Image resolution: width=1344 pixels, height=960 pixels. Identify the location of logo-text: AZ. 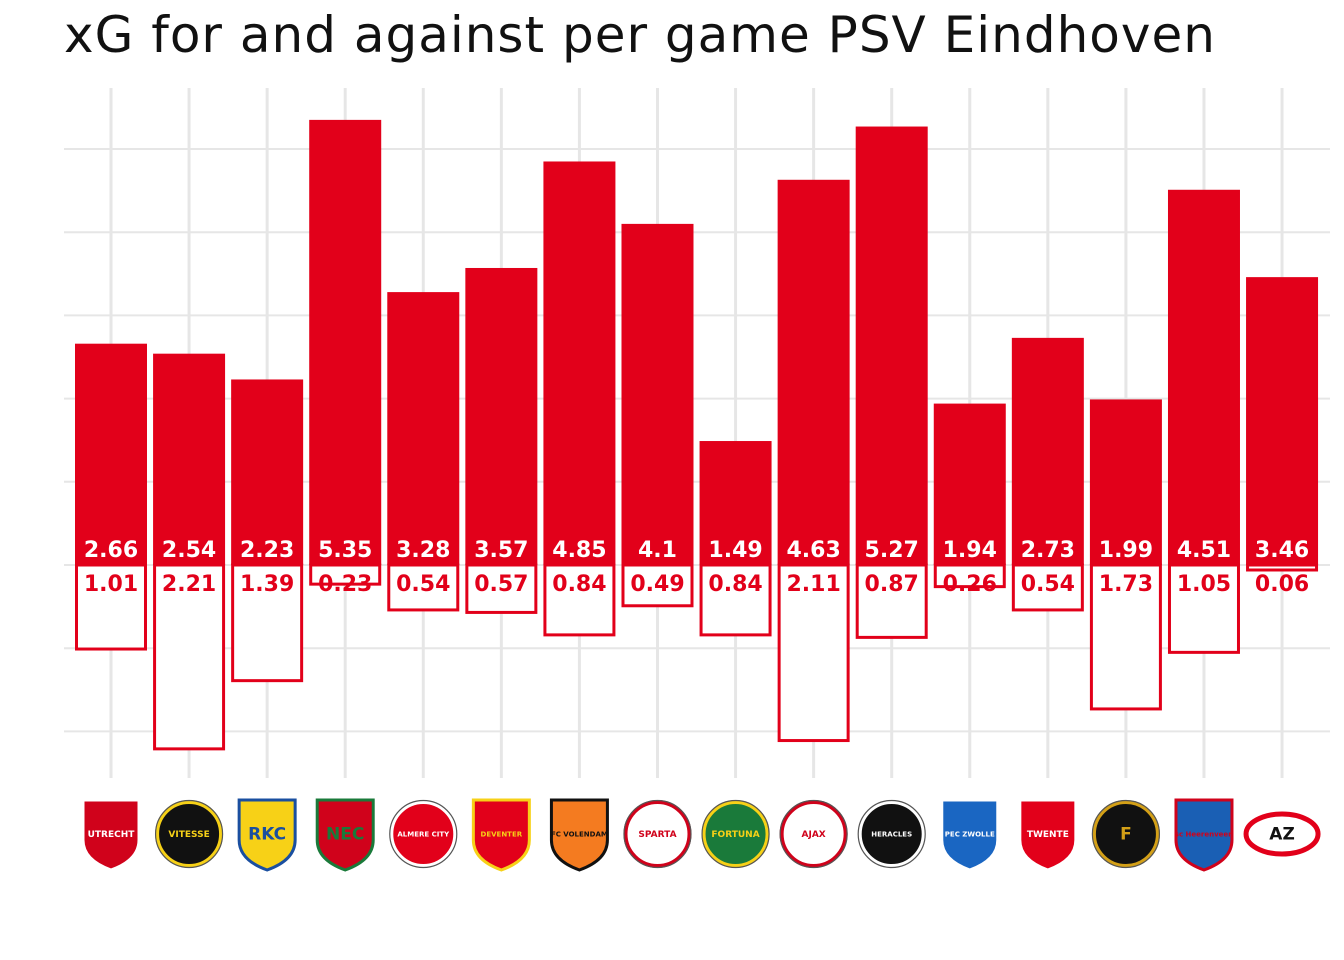
(1281, 835).